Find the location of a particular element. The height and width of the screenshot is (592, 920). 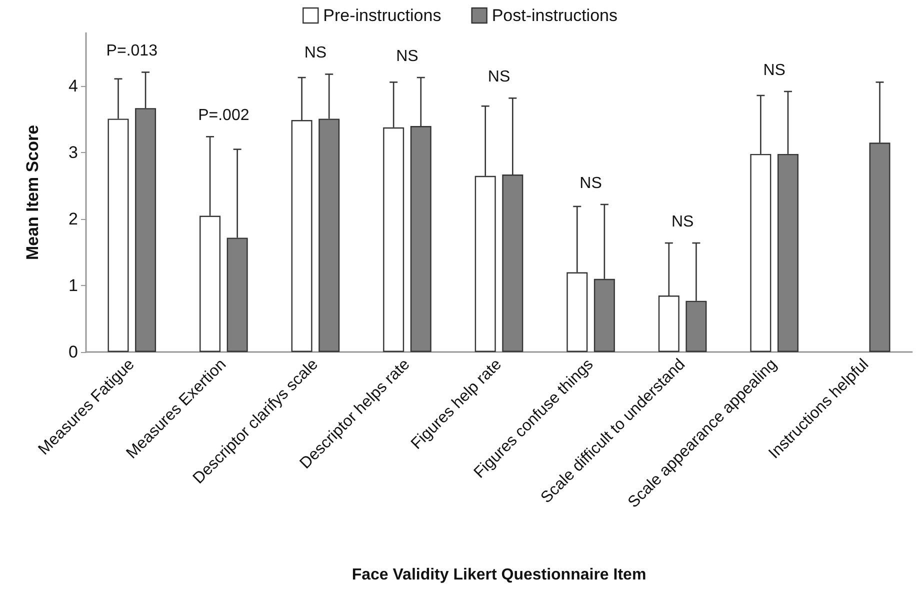

annotation: P=.002 is located at coordinates (224, 115).